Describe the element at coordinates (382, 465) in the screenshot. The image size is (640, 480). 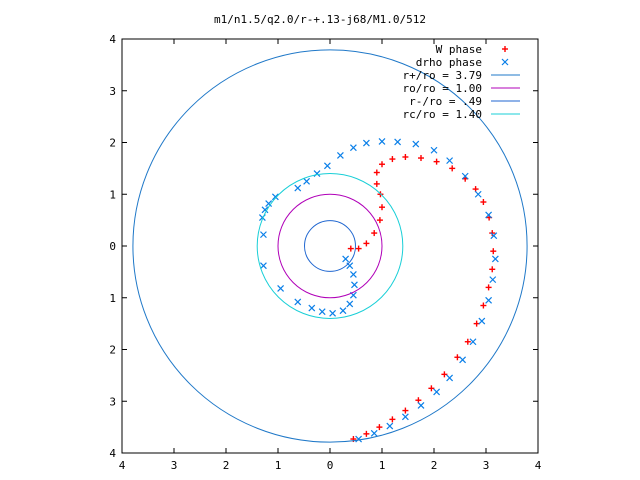
I see `x-tick-label: 1` at that location.